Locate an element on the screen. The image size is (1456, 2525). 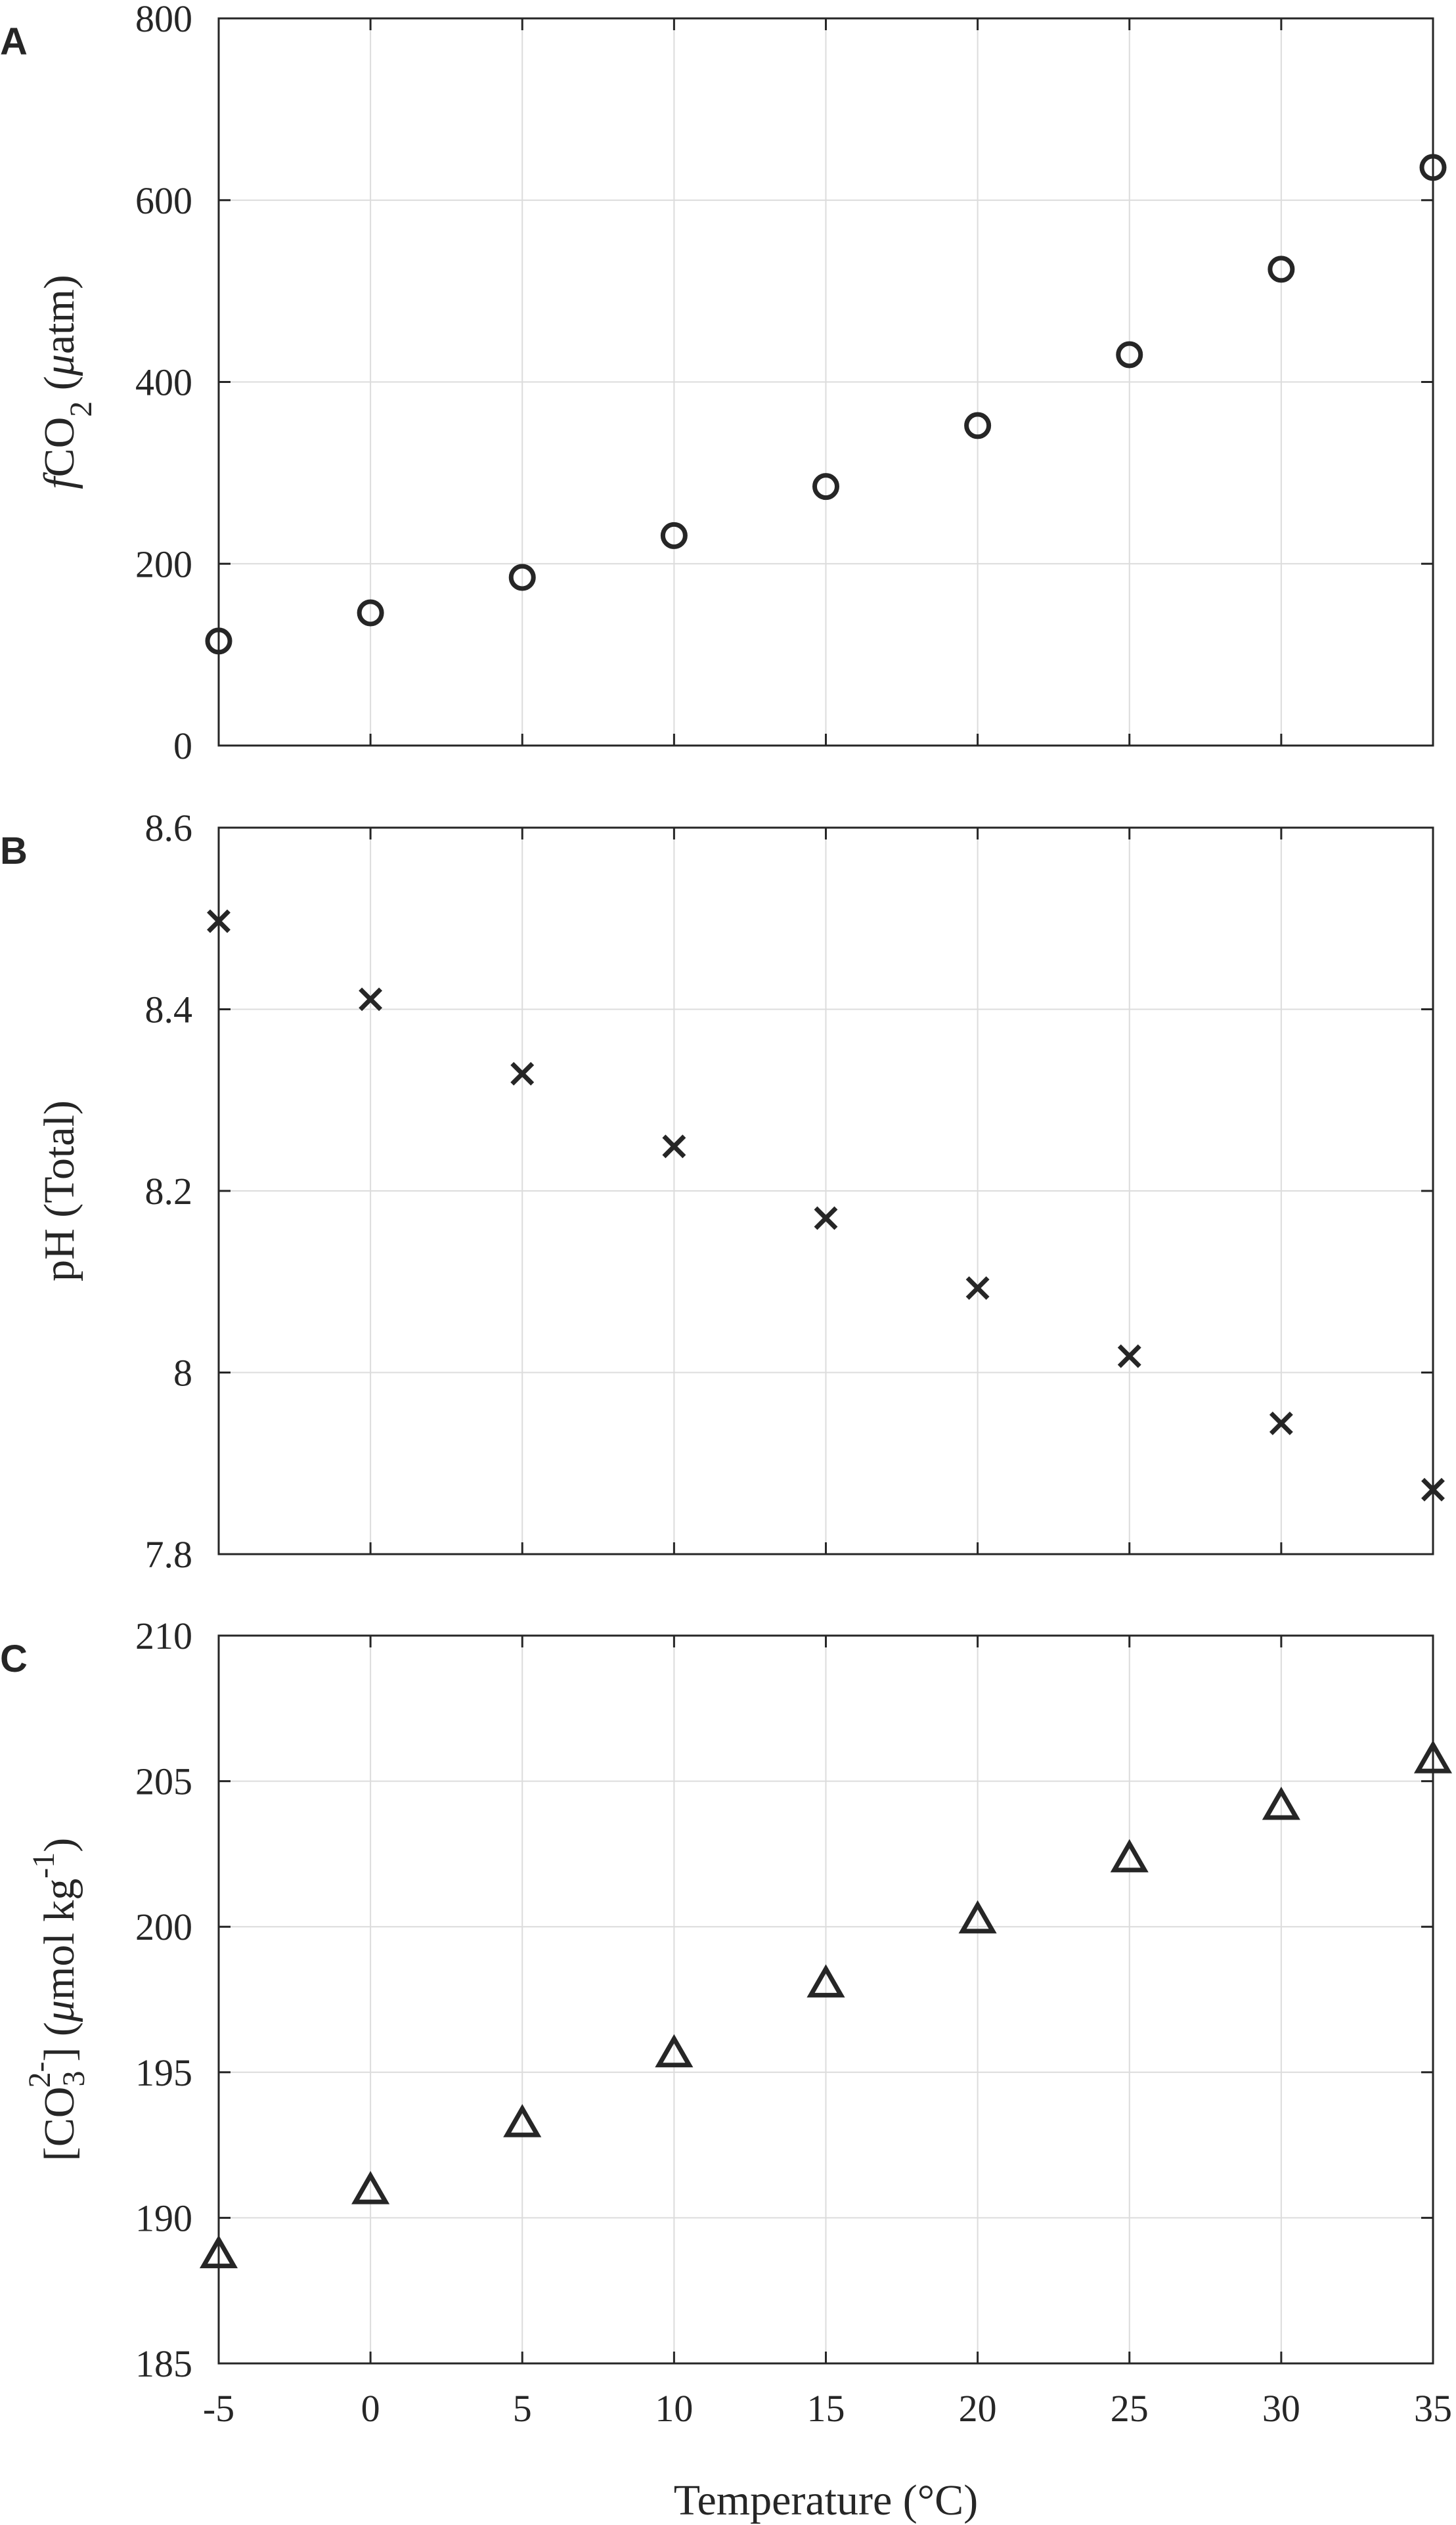
y-tick-label: 210 is located at coordinates (163, 1636).